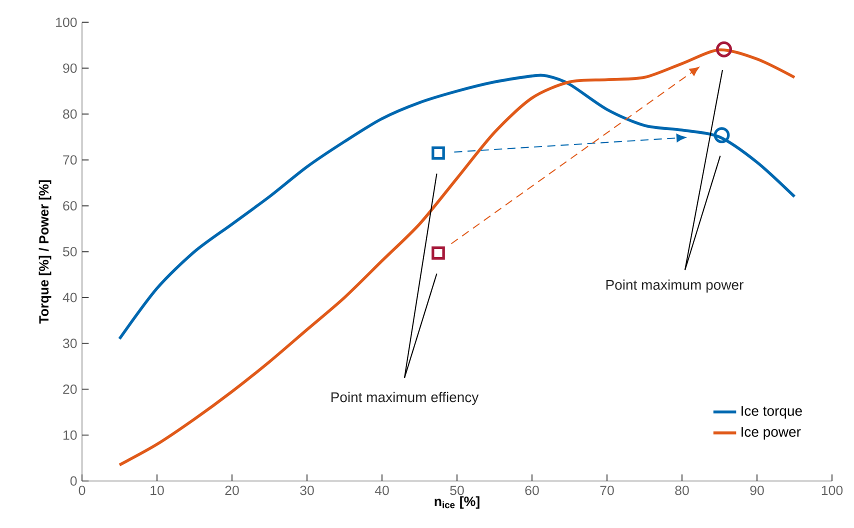 This screenshot has height=528, width=854. What do you see at coordinates (66, 23) in the screenshot?
I see `y-tick-label: 100` at bounding box center [66, 23].